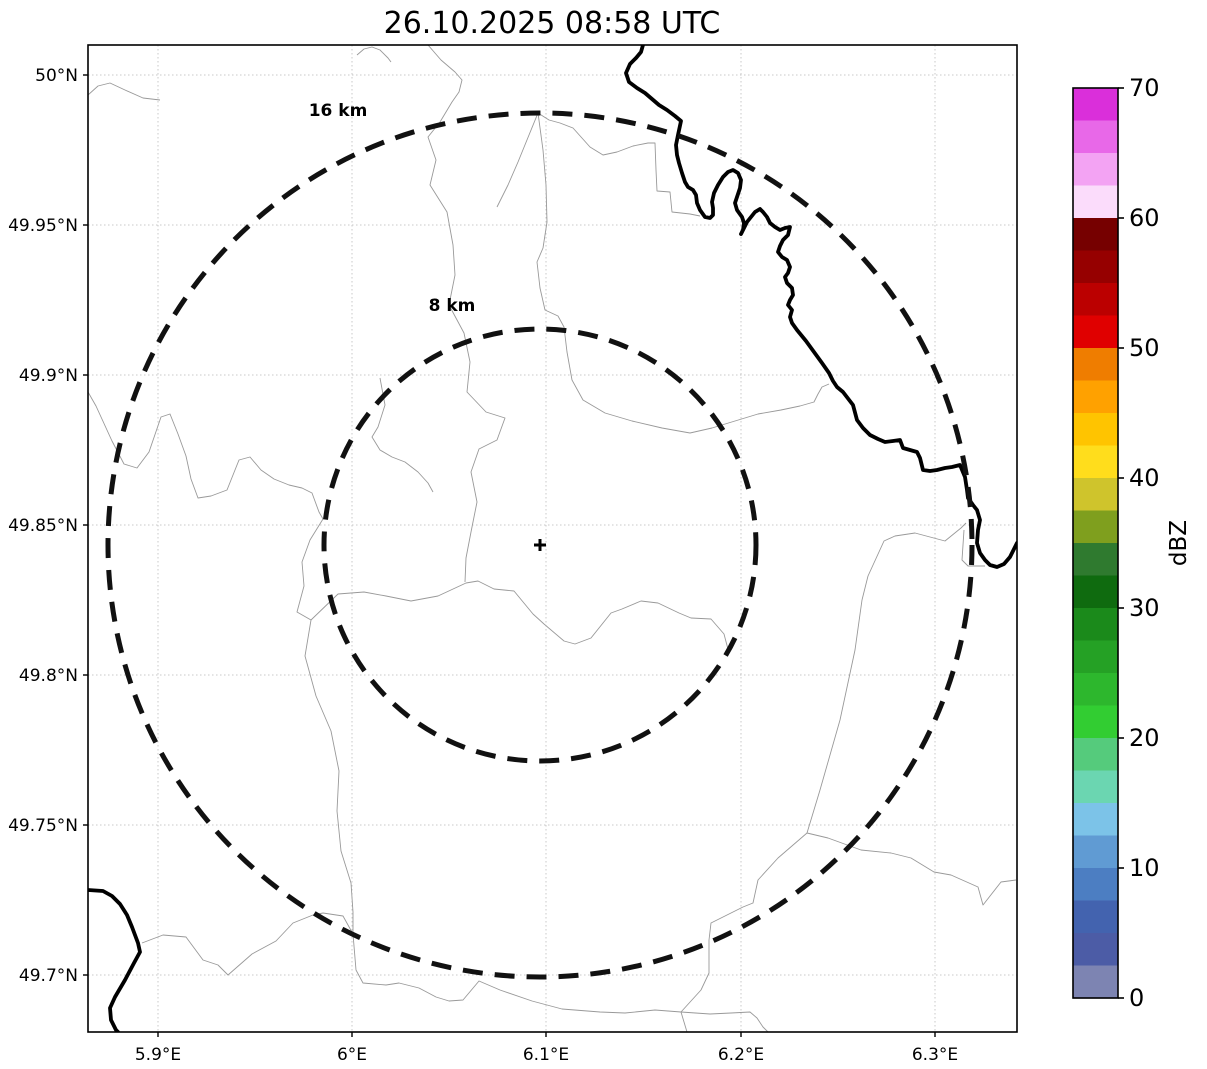  Describe the element at coordinates (1144, 868) in the screenshot. I see `colorbar-tick-label: 10` at that location.